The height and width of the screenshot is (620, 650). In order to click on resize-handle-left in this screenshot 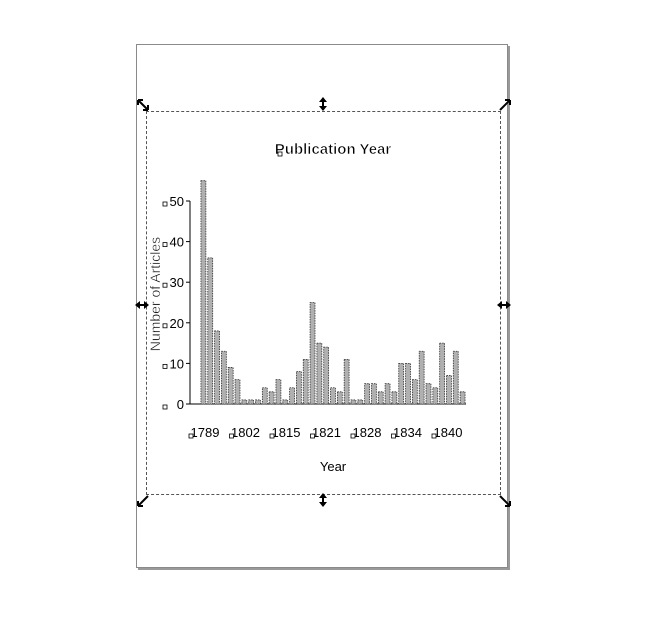, I will do `click(142, 303)`.